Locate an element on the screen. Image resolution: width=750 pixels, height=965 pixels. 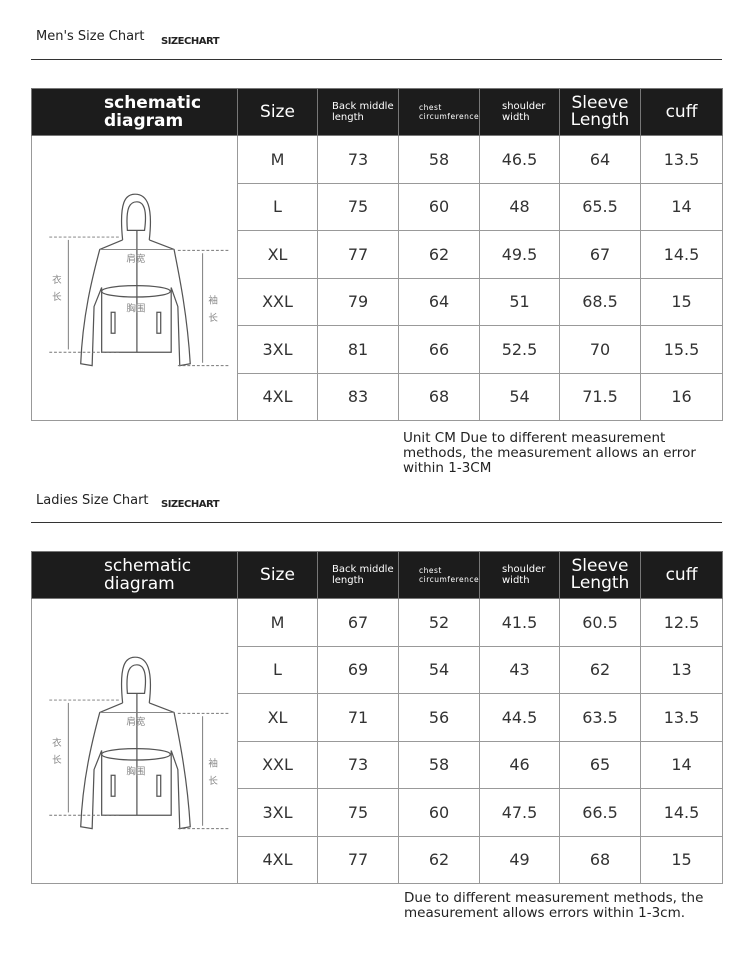
table-cell: 14 is located at coordinates (681, 206).